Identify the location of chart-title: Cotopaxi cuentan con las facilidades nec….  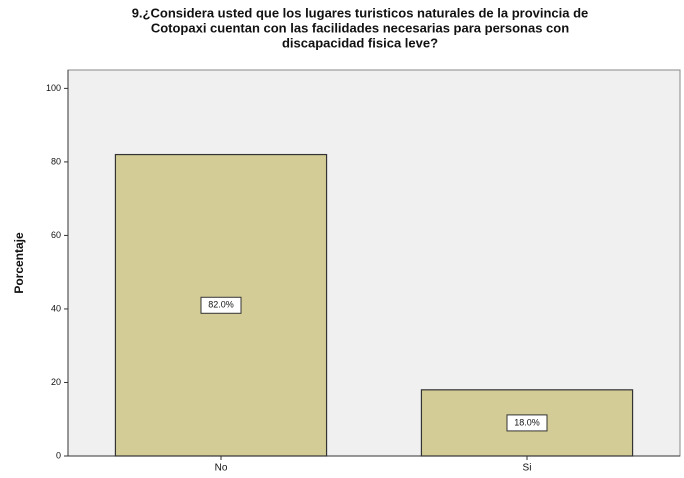
(360, 27).